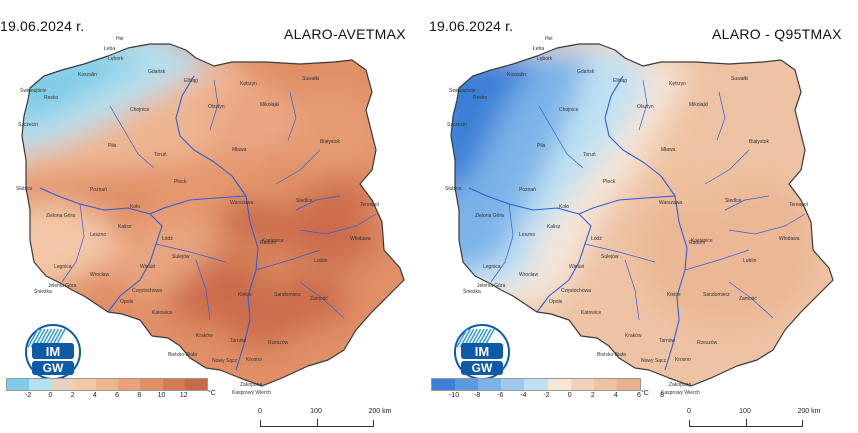  I want to click on right-date: 19.06.2024 r., so click(471, 26).